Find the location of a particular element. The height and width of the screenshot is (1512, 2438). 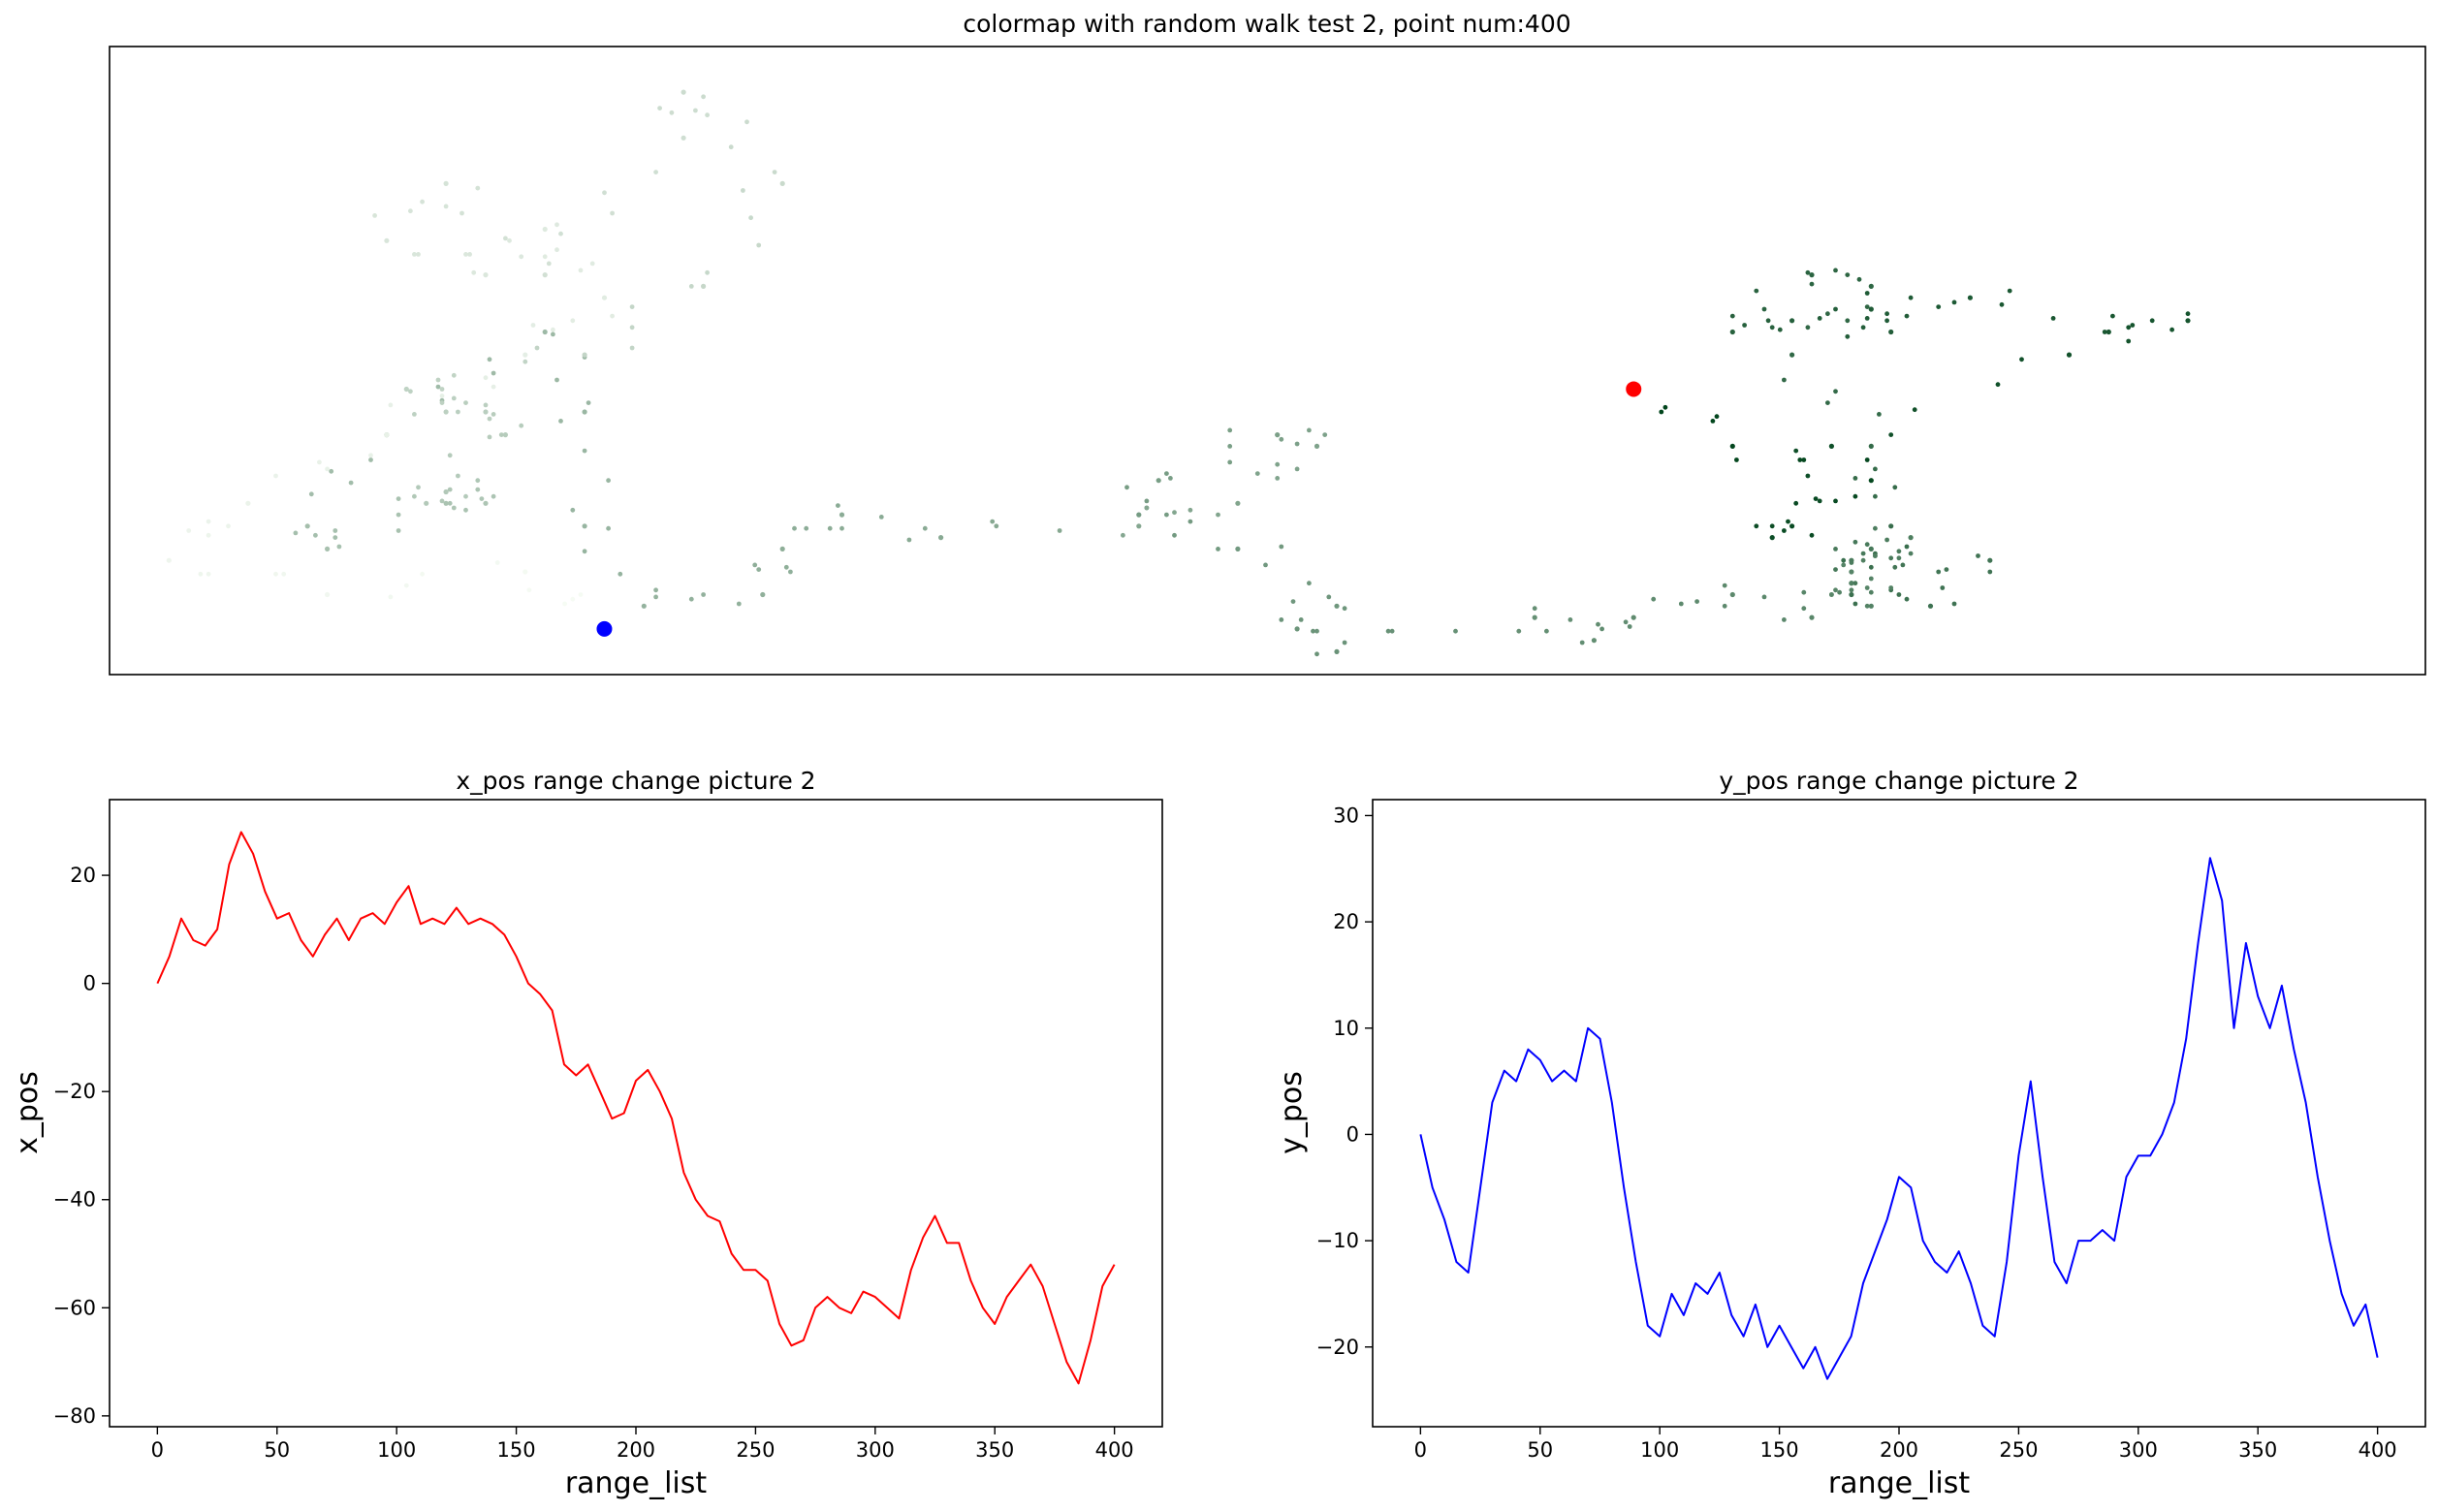

x-pos-ytick-label: 0 is located at coordinates (89, 984).